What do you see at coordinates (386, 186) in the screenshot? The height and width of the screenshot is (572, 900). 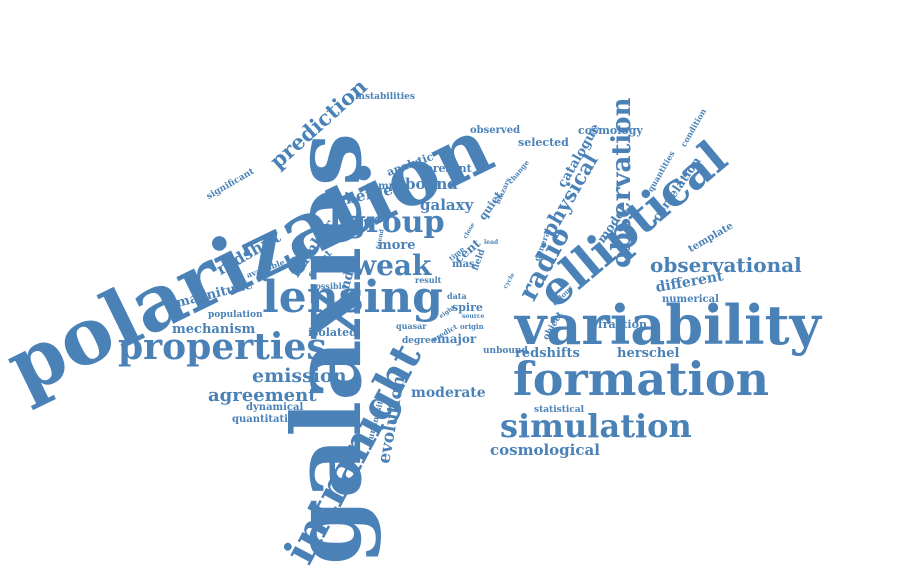 I see `word-sample: sample` at bounding box center [386, 186].